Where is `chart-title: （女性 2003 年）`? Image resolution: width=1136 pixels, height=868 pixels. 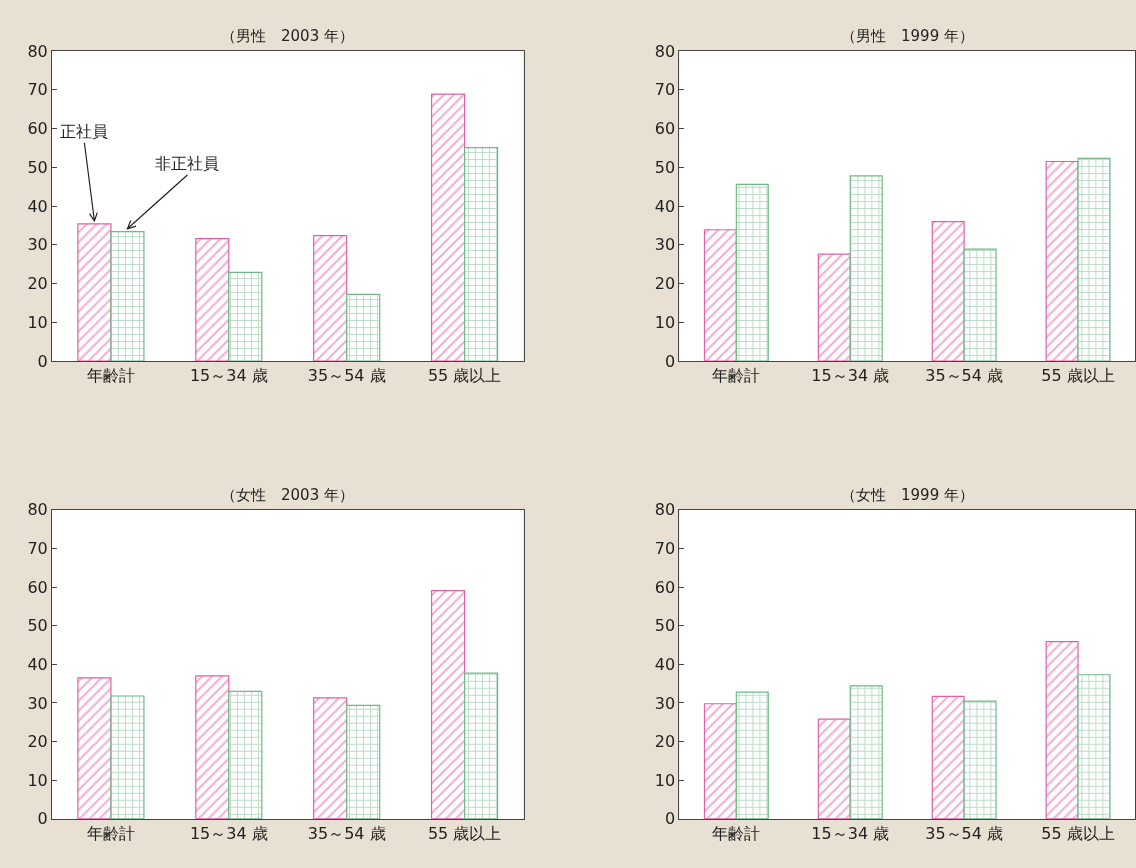 chart-title: （女性 2003 年） is located at coordinates (287, 495).